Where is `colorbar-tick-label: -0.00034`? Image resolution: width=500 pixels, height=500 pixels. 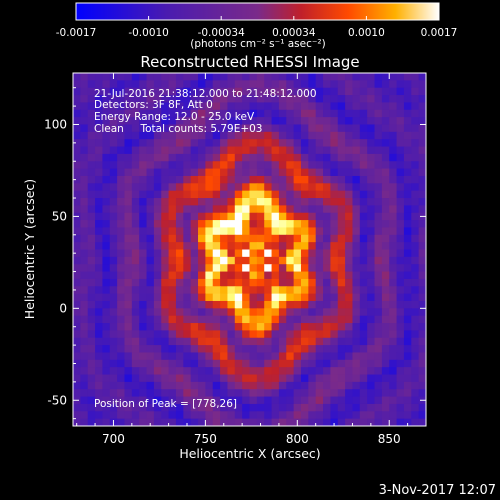 colorbar-tick-label: -0.00034 is located at coordinates (222, 33).